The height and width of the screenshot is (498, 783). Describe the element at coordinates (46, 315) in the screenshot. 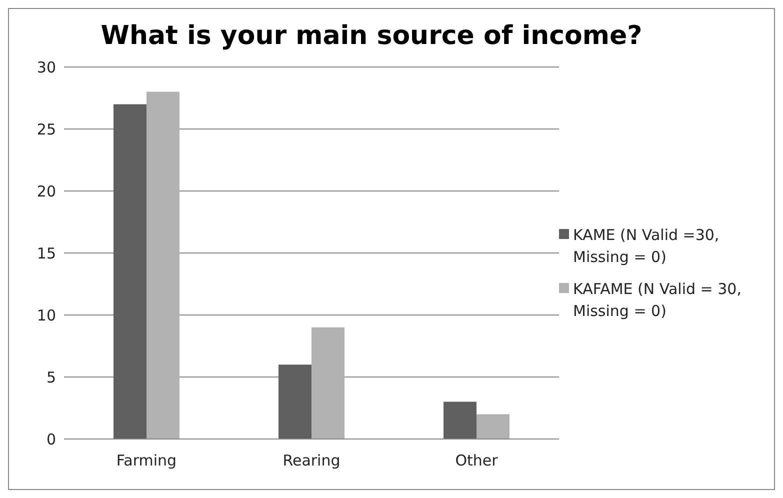

I see `y-tick-label: 10` at that location.